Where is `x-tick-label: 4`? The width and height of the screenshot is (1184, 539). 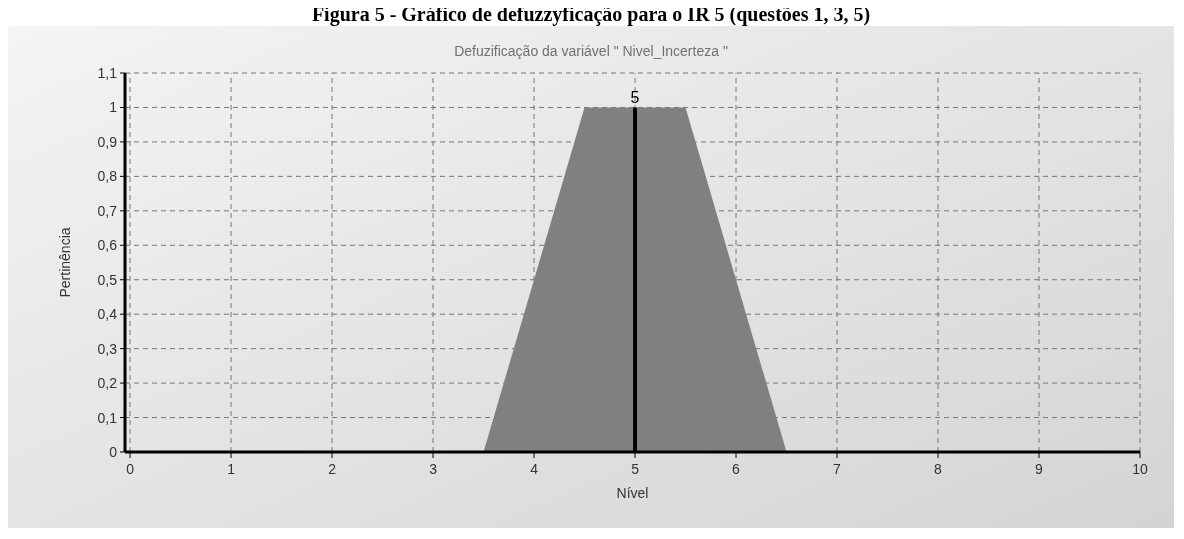
x-tick-label: 4 is located at coordinates (534, 469).